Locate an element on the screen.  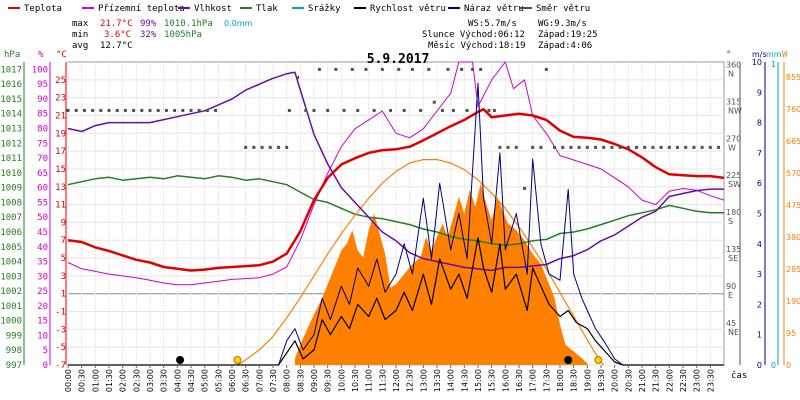
dir-tick-label: 90 is located at coordinates (731, 286).